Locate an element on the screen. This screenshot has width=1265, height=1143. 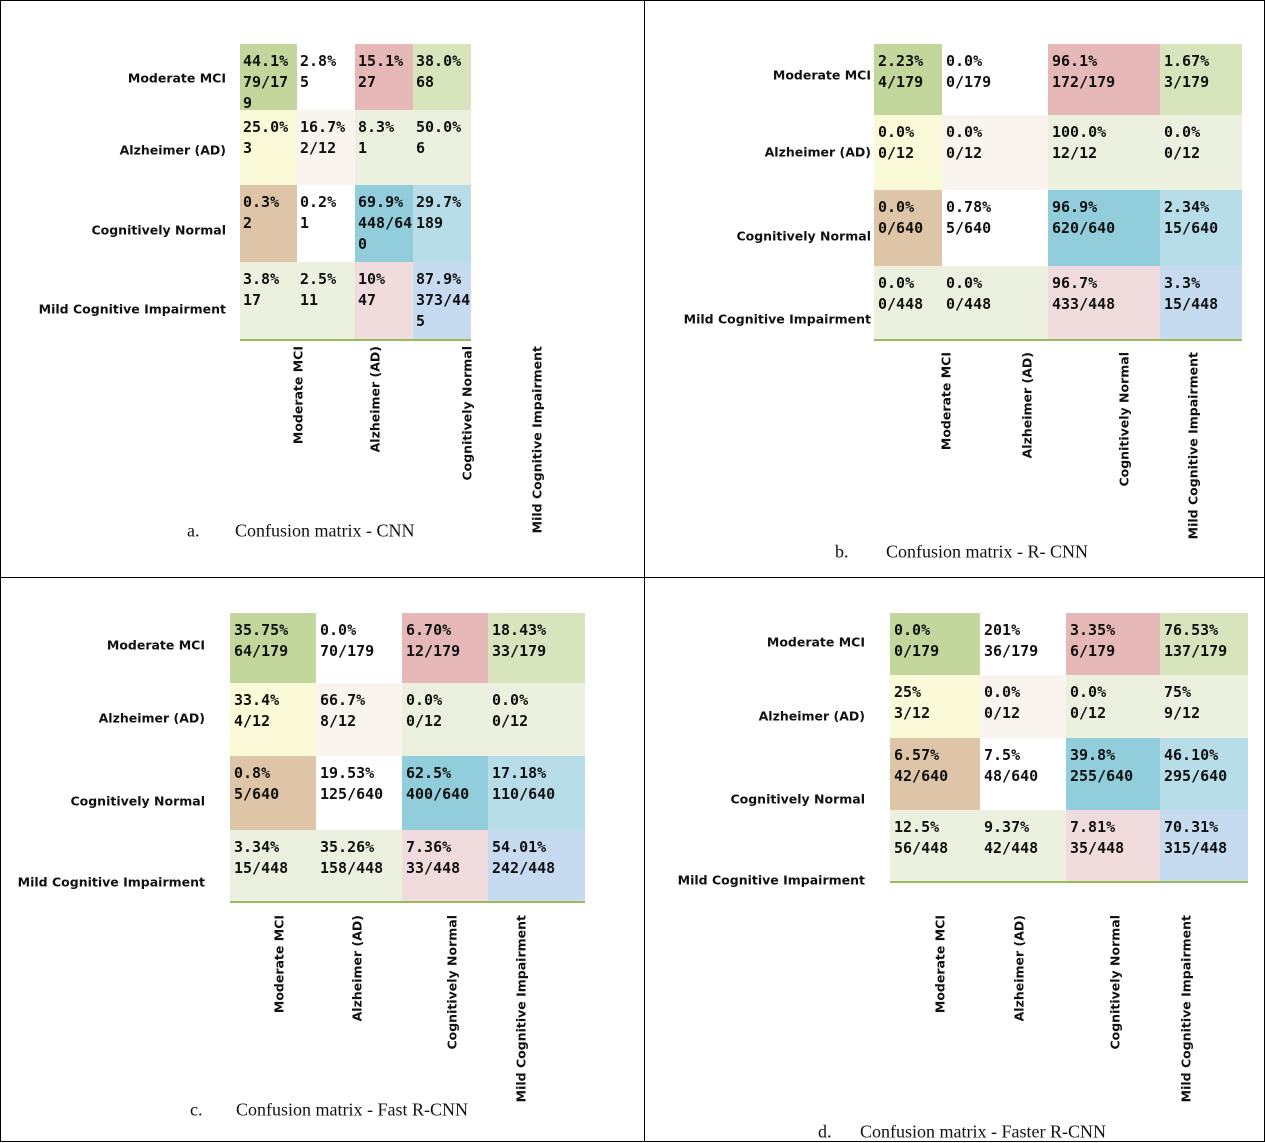
cell-count: 448/640 is located at coordinates (385, 233).